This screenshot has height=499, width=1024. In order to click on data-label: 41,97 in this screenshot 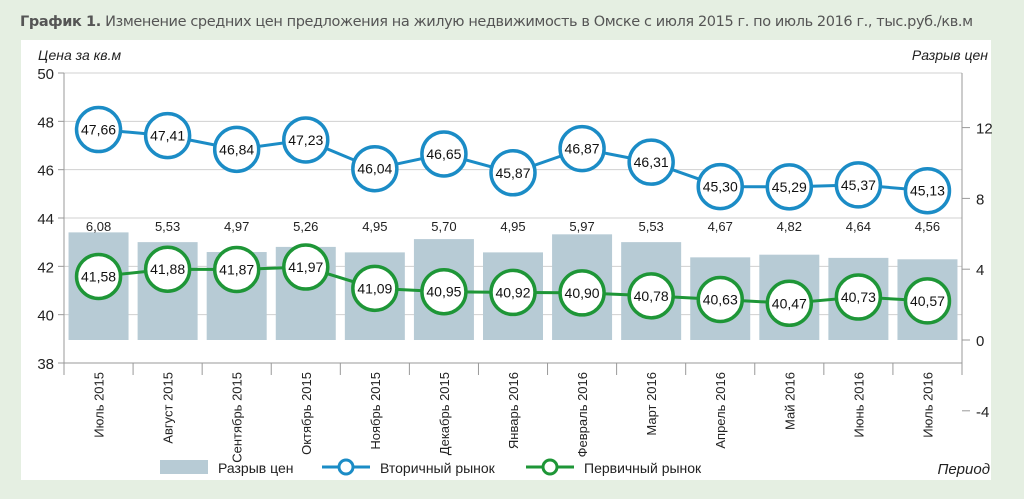, I will do `click(305, 267)`.